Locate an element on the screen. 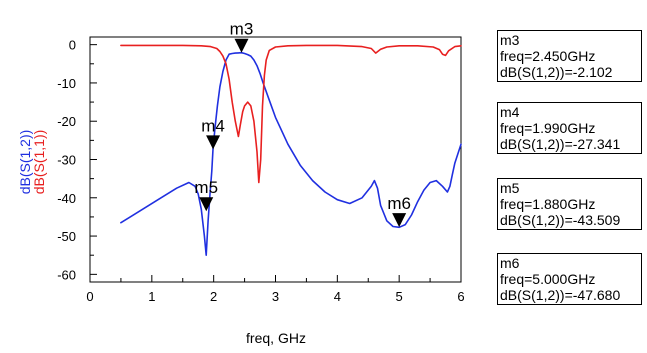  x-tick-labels: 0 1 2 3 4 5 6 is located at coordinates (275, 296).